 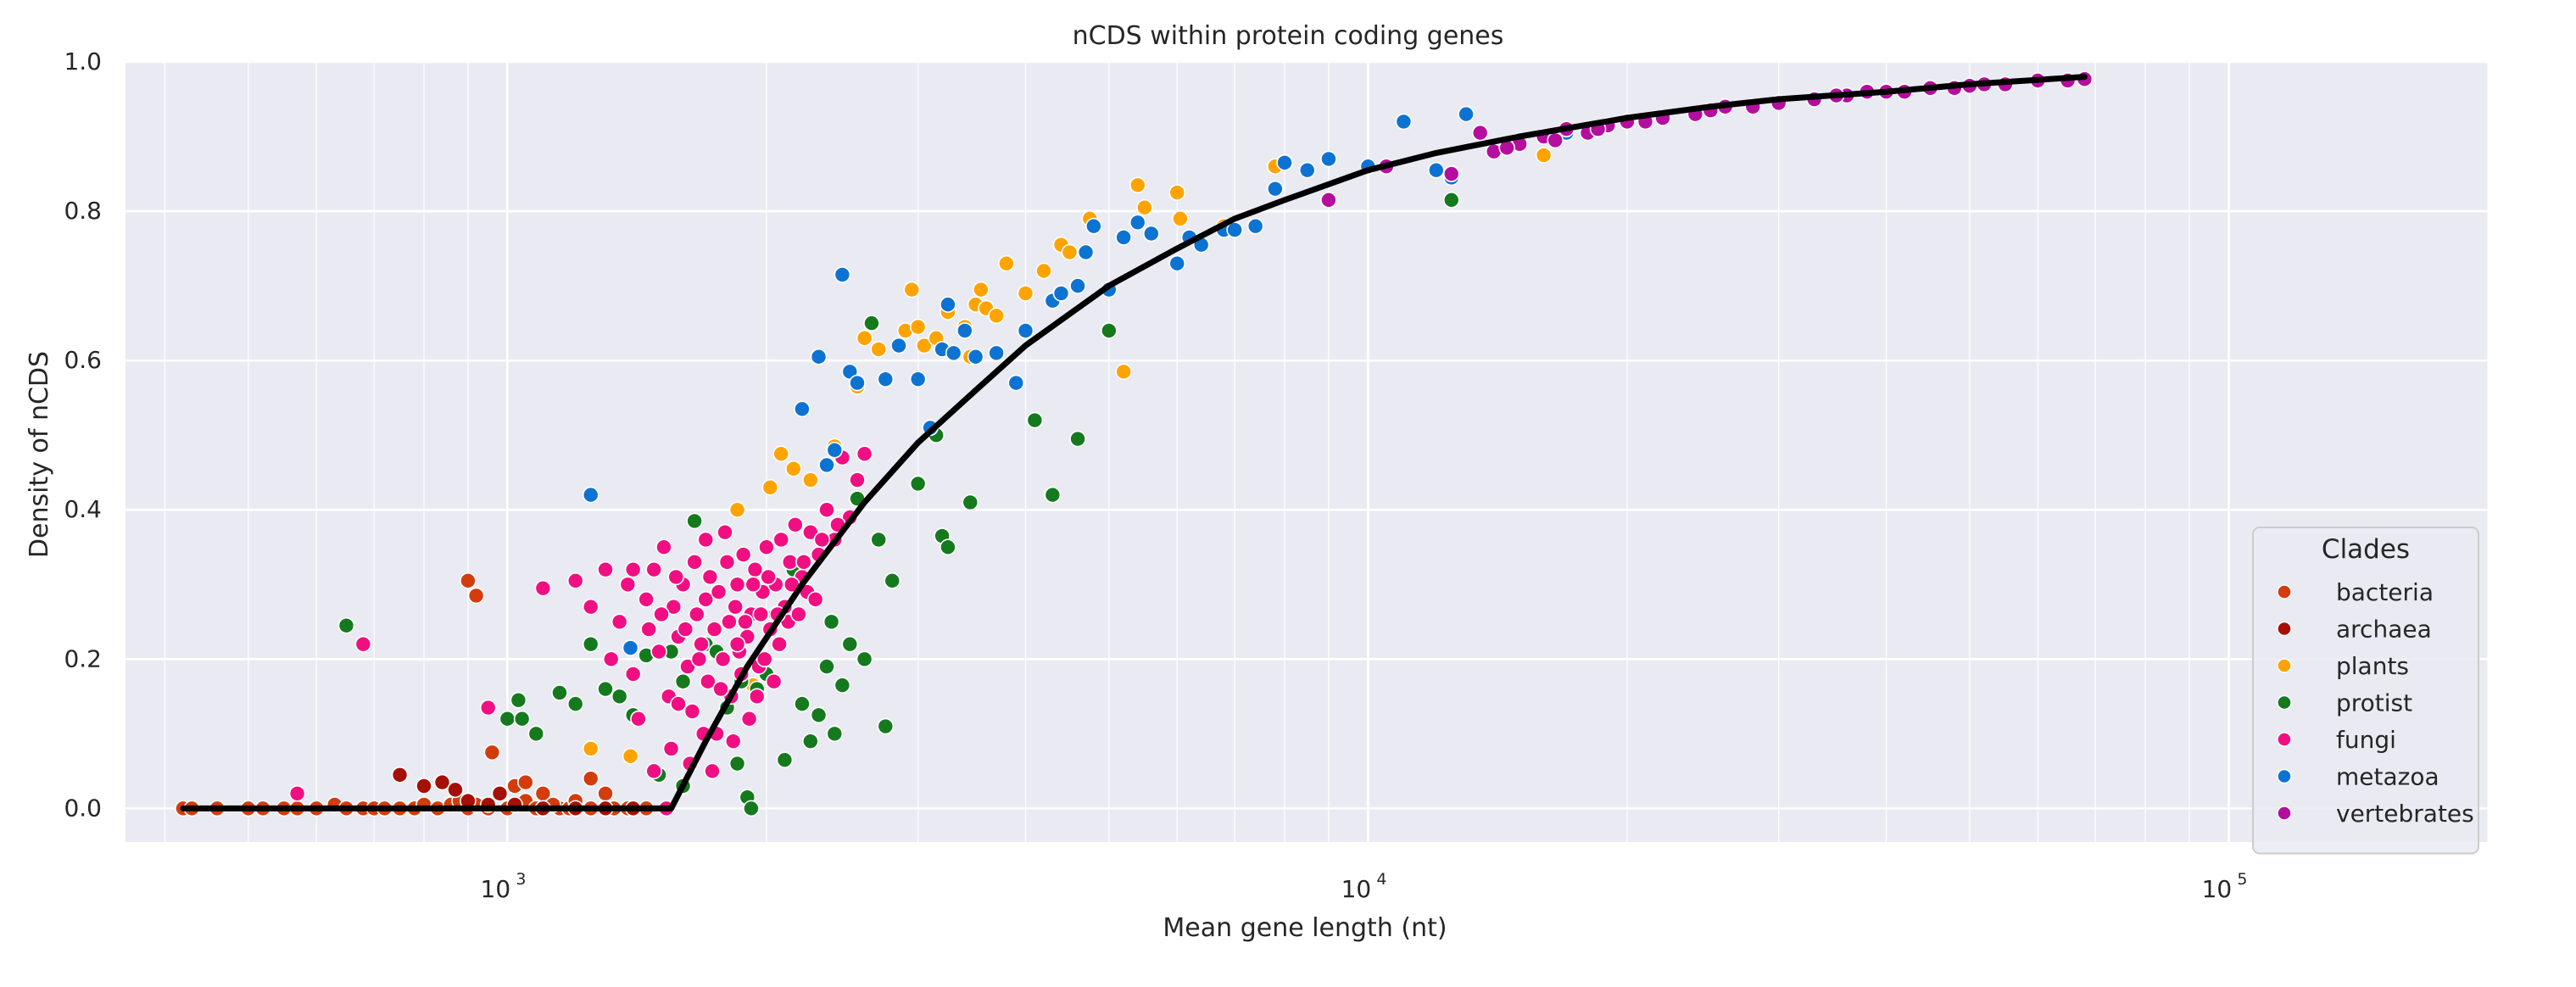 What do you see at coordinates (1288, 36) in the screenshot?
I see `chart-title: nCDS within protein coding genes` at bounding box center [1288, 36].